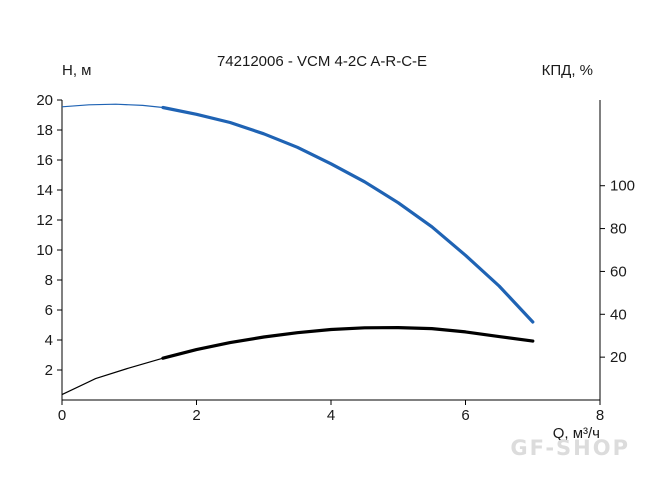 The image size is (650, 491). I want to click on y-axis-left-title: H, м, so click(76, 70).